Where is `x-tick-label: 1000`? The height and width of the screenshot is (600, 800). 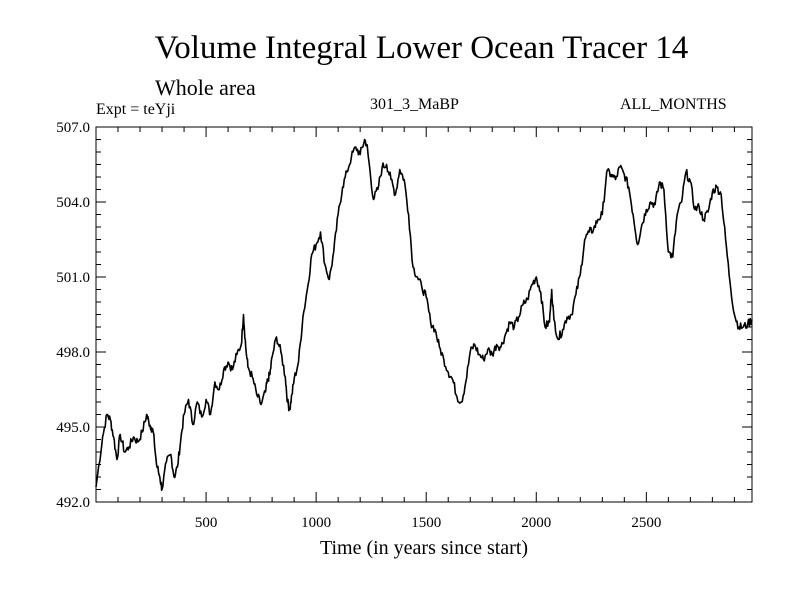 x-tick-label: 1000 is located at coordinates (316, 523).